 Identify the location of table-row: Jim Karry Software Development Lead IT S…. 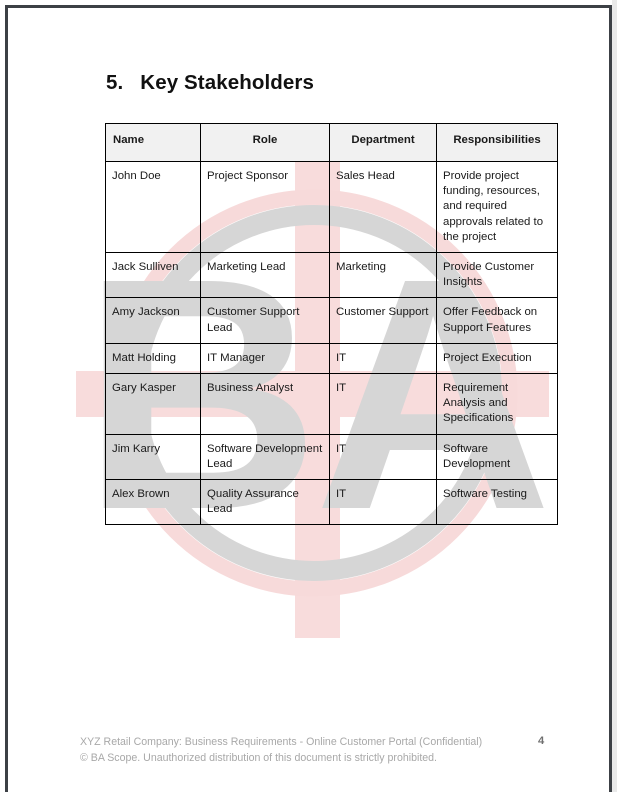
(331, 457).